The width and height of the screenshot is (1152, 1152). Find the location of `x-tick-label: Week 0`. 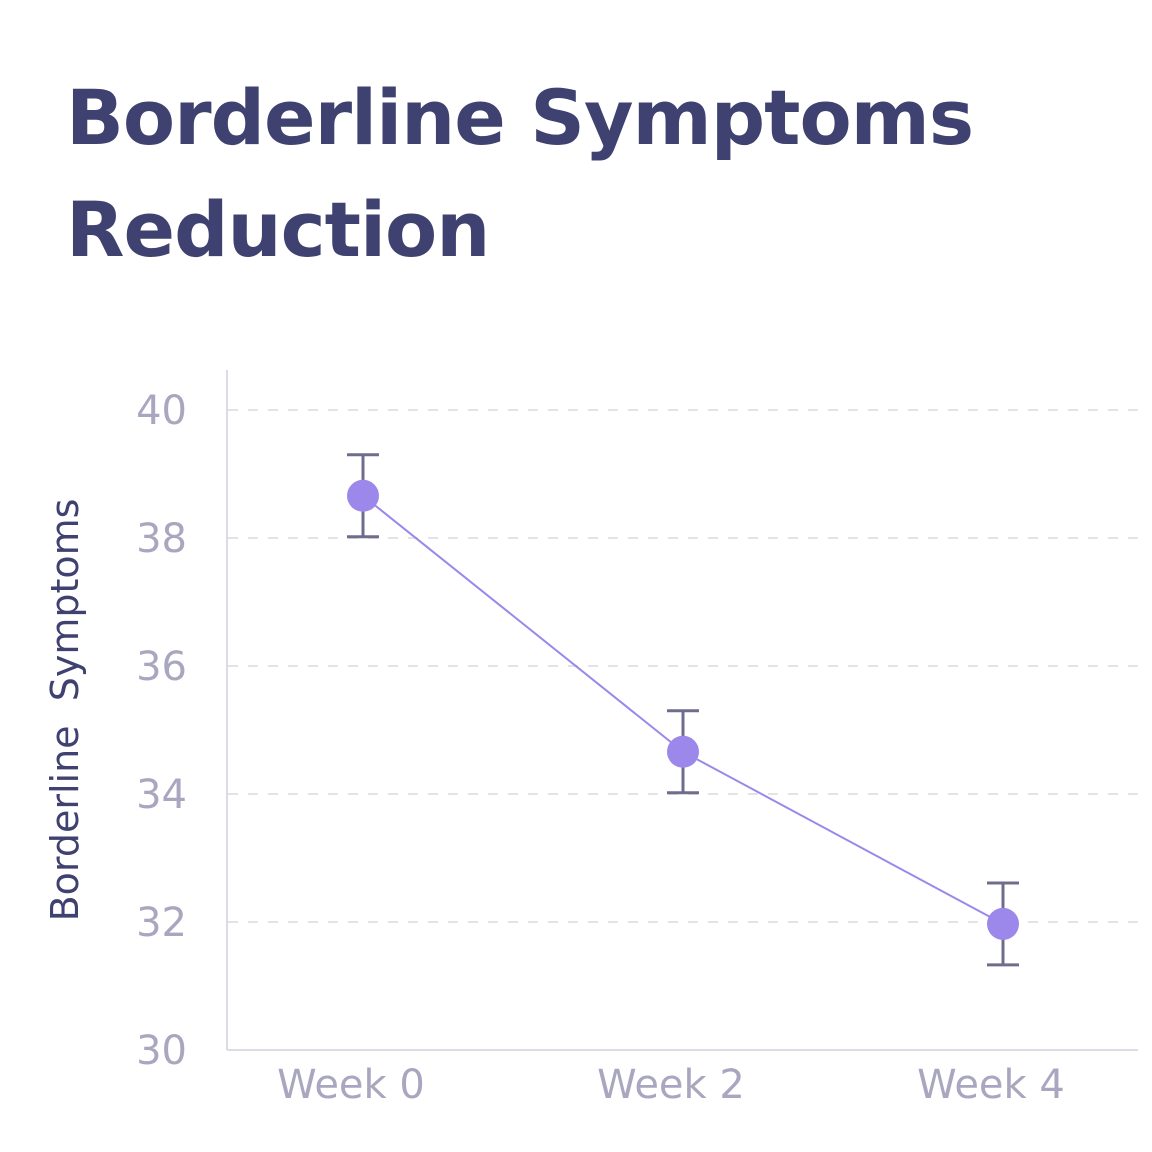

x-tick-label: Week 0 is located at coordinates (351, 1085).